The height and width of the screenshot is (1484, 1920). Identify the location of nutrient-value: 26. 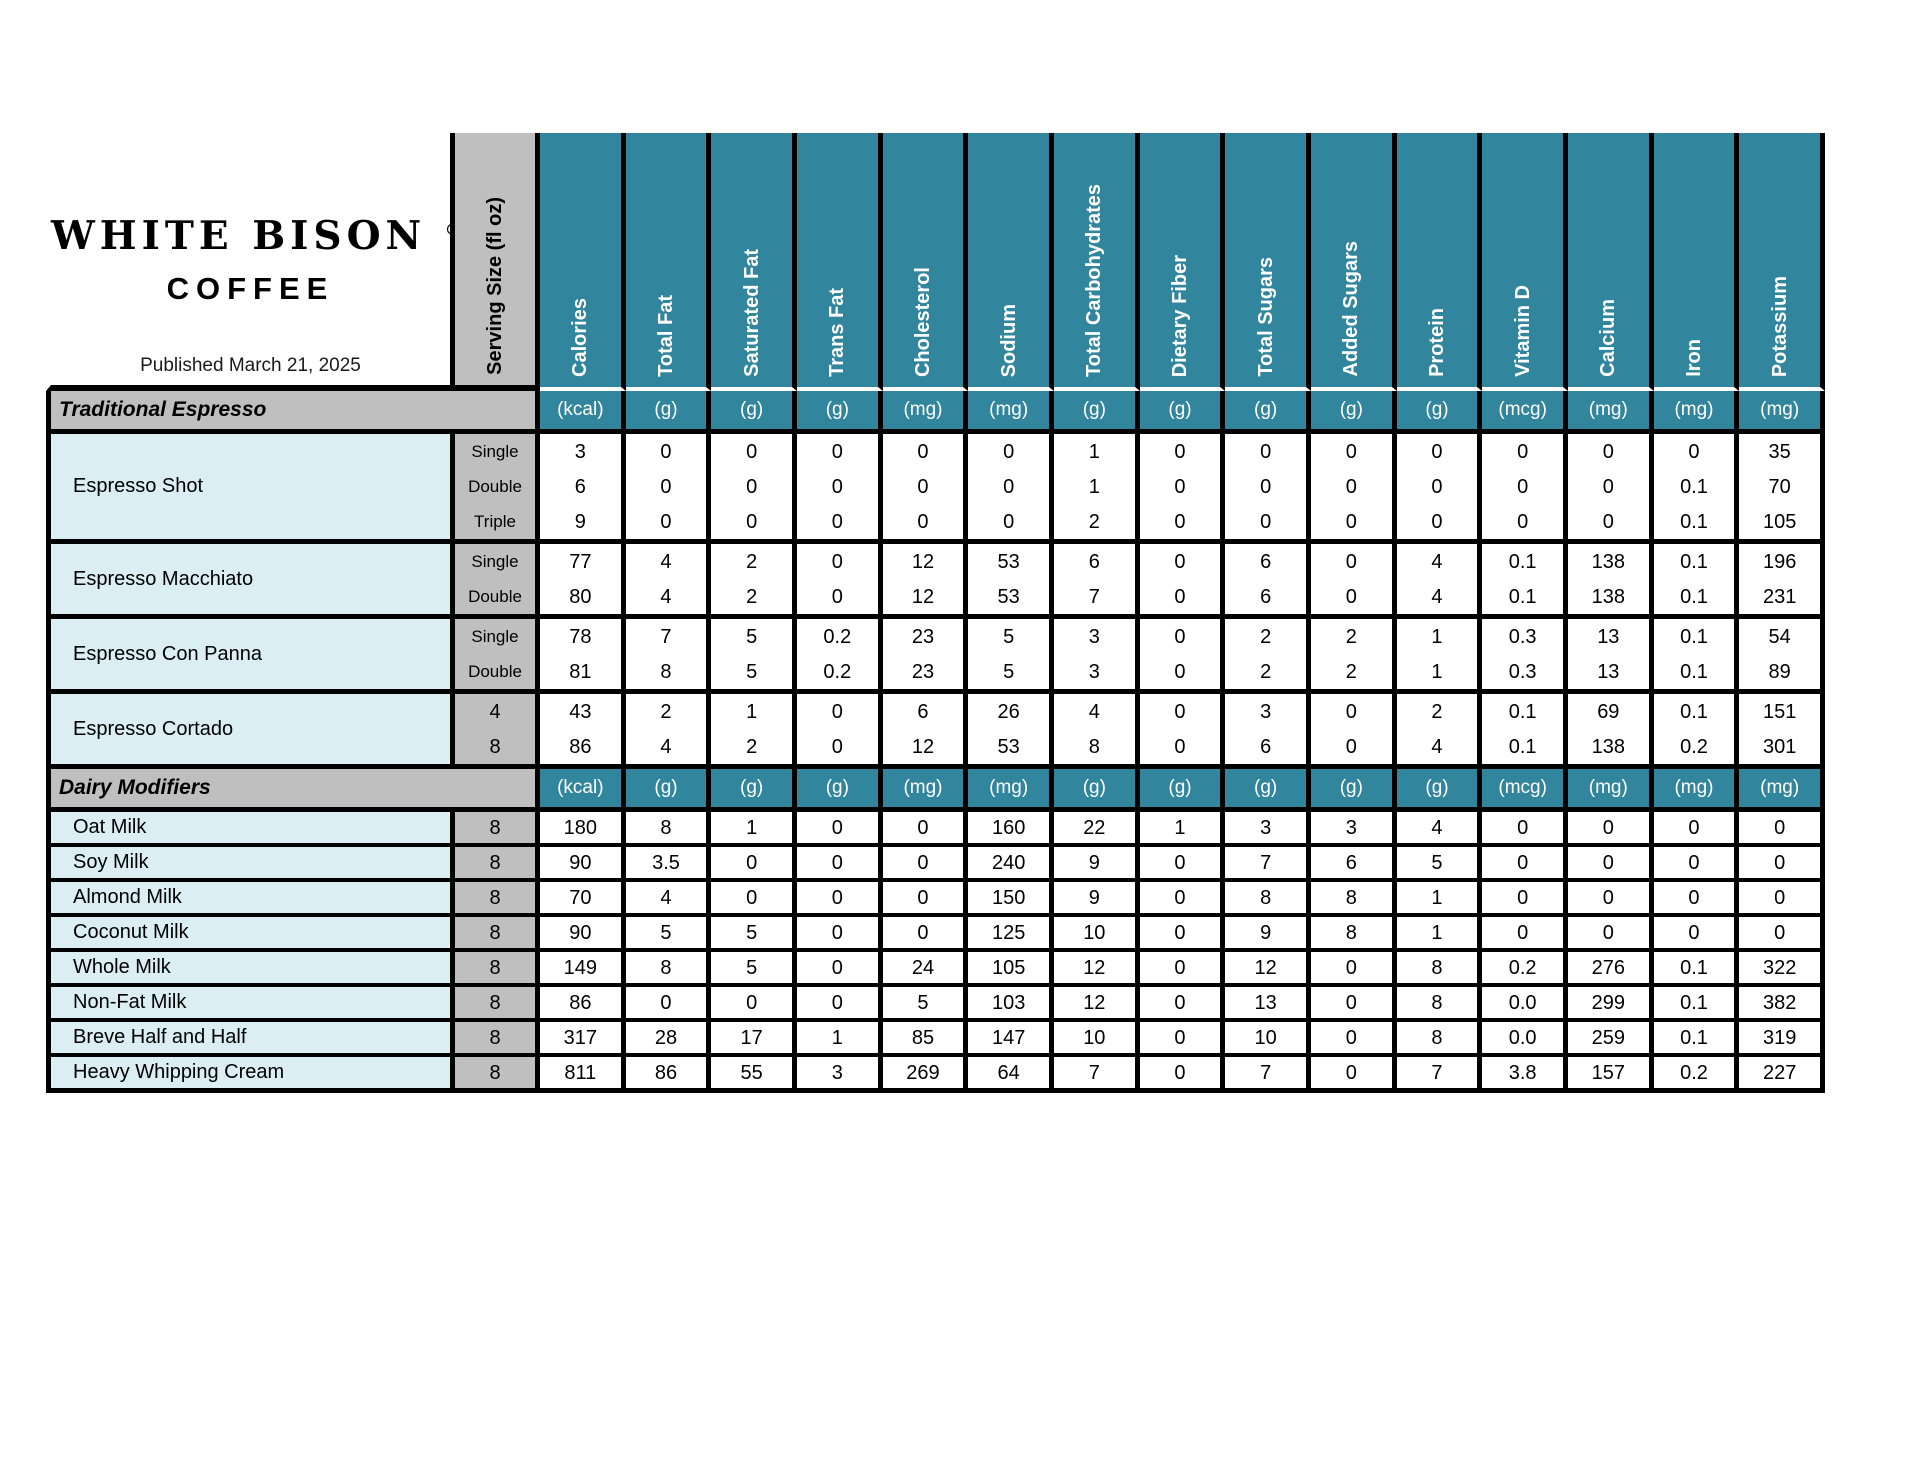
(1008, 711).